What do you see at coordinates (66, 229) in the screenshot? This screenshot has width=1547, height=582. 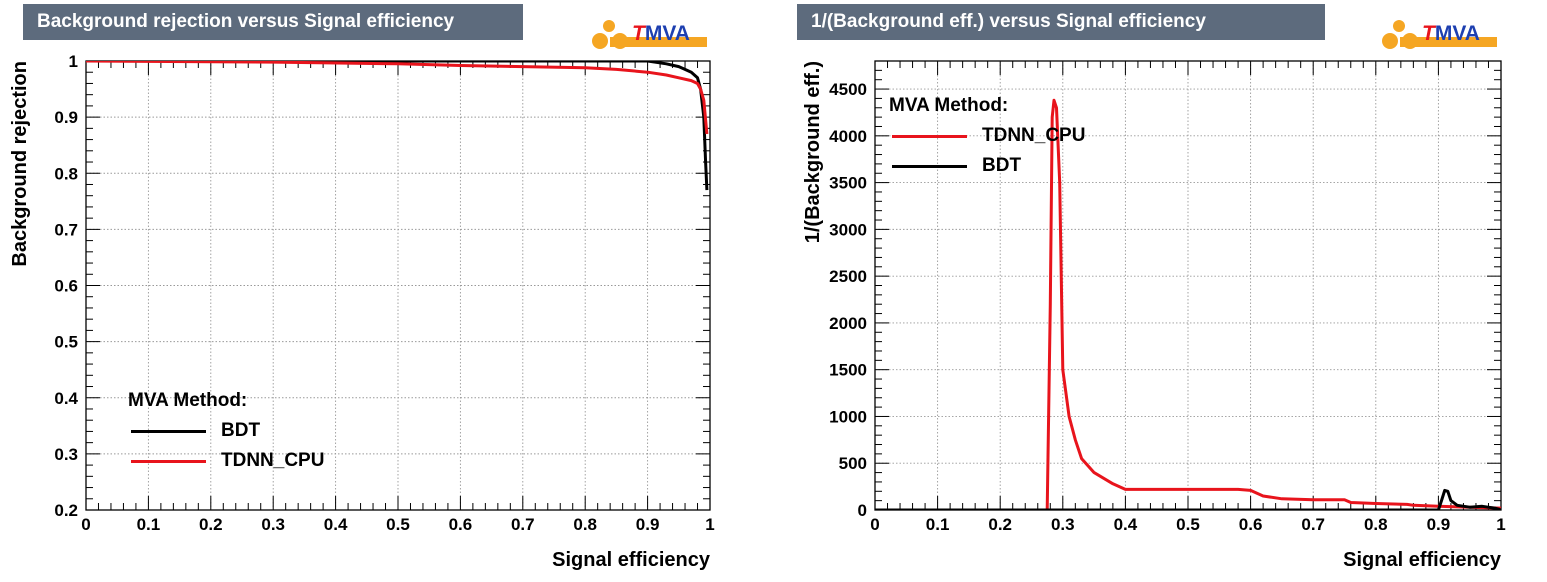 I see `y-tick-label: 0.7` at bounding box center [66, 229].